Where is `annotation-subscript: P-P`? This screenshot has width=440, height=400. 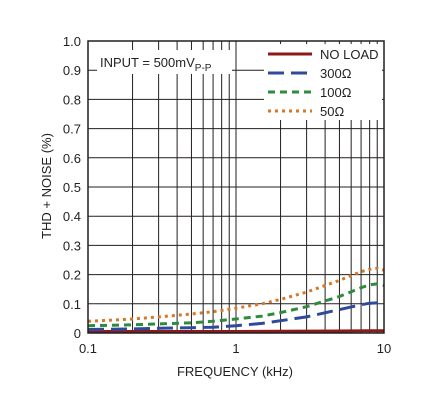 annotation-subscript: P-P is located at coordinates (203, 68).